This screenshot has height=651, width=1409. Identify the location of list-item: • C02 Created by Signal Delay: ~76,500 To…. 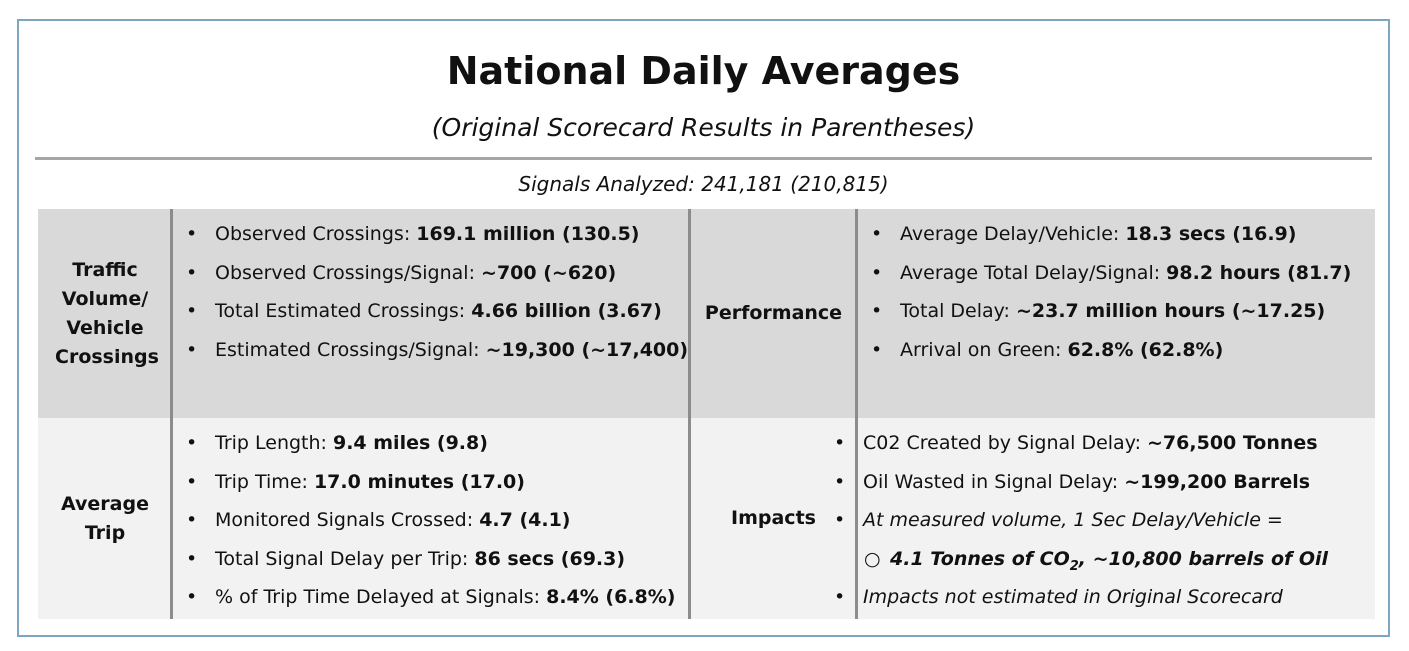
(1076, 443).